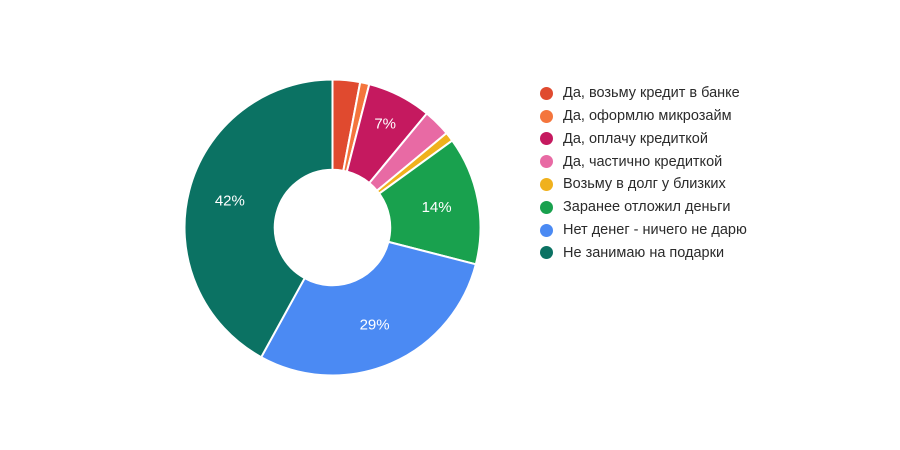  I want to click on legend-item-5: Заранее отложил деньги, so click(643, 207).